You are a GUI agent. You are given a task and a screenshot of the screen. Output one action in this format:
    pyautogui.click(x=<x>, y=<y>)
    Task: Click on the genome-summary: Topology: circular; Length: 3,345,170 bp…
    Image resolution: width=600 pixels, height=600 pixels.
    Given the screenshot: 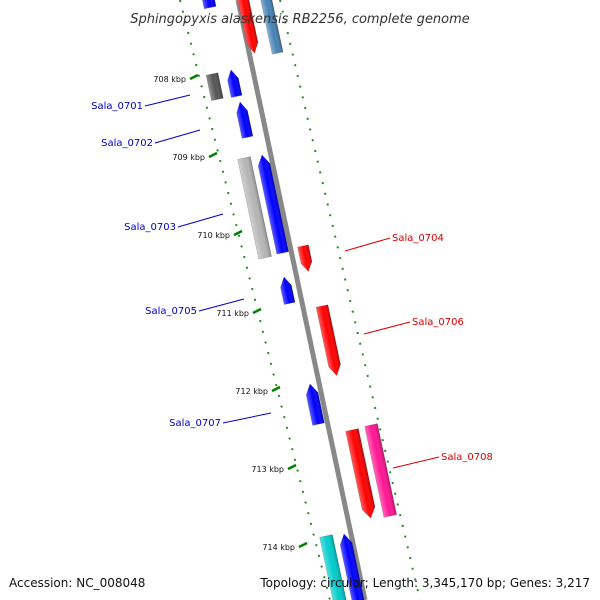 What is the action you would take?
    pyautogui.click(x=424, y=583)
    